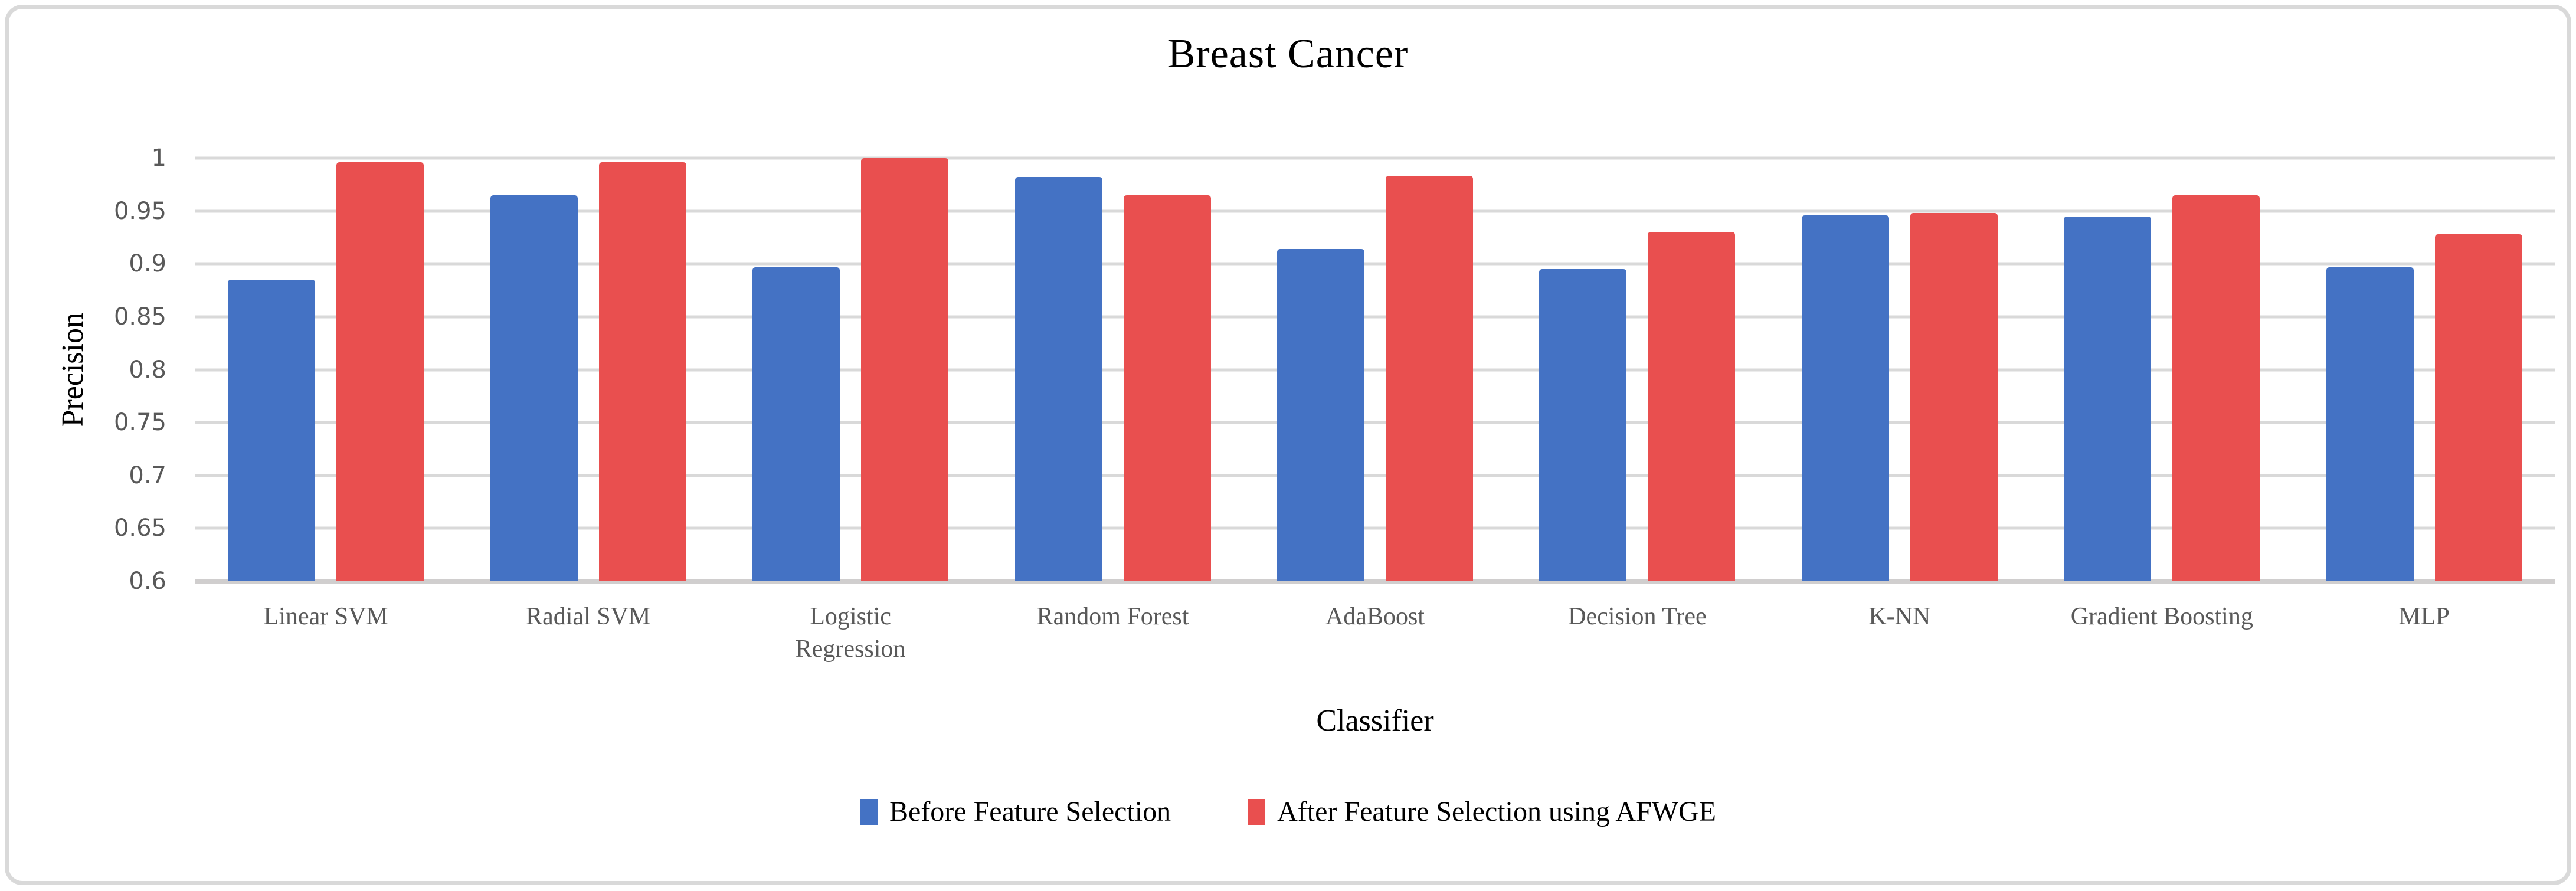 The width and height of the screenshot is (2576, 891). What do you see at coordinates (1637, 633) in the screenshot?
I see `category-cell: Decision Tree` at bounding box center [1637, 633].